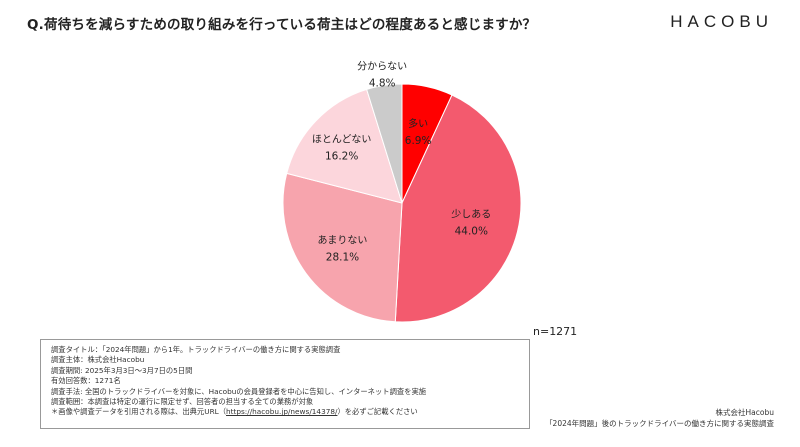 This screenshot has width=800, height=447. I want to click on slice-percent-label: 6.9%, so click(418, 141).